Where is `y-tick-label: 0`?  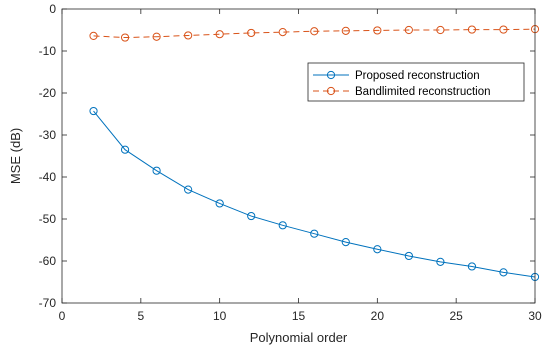 y-tick-label: 0 is located at coordinates (52, 9).